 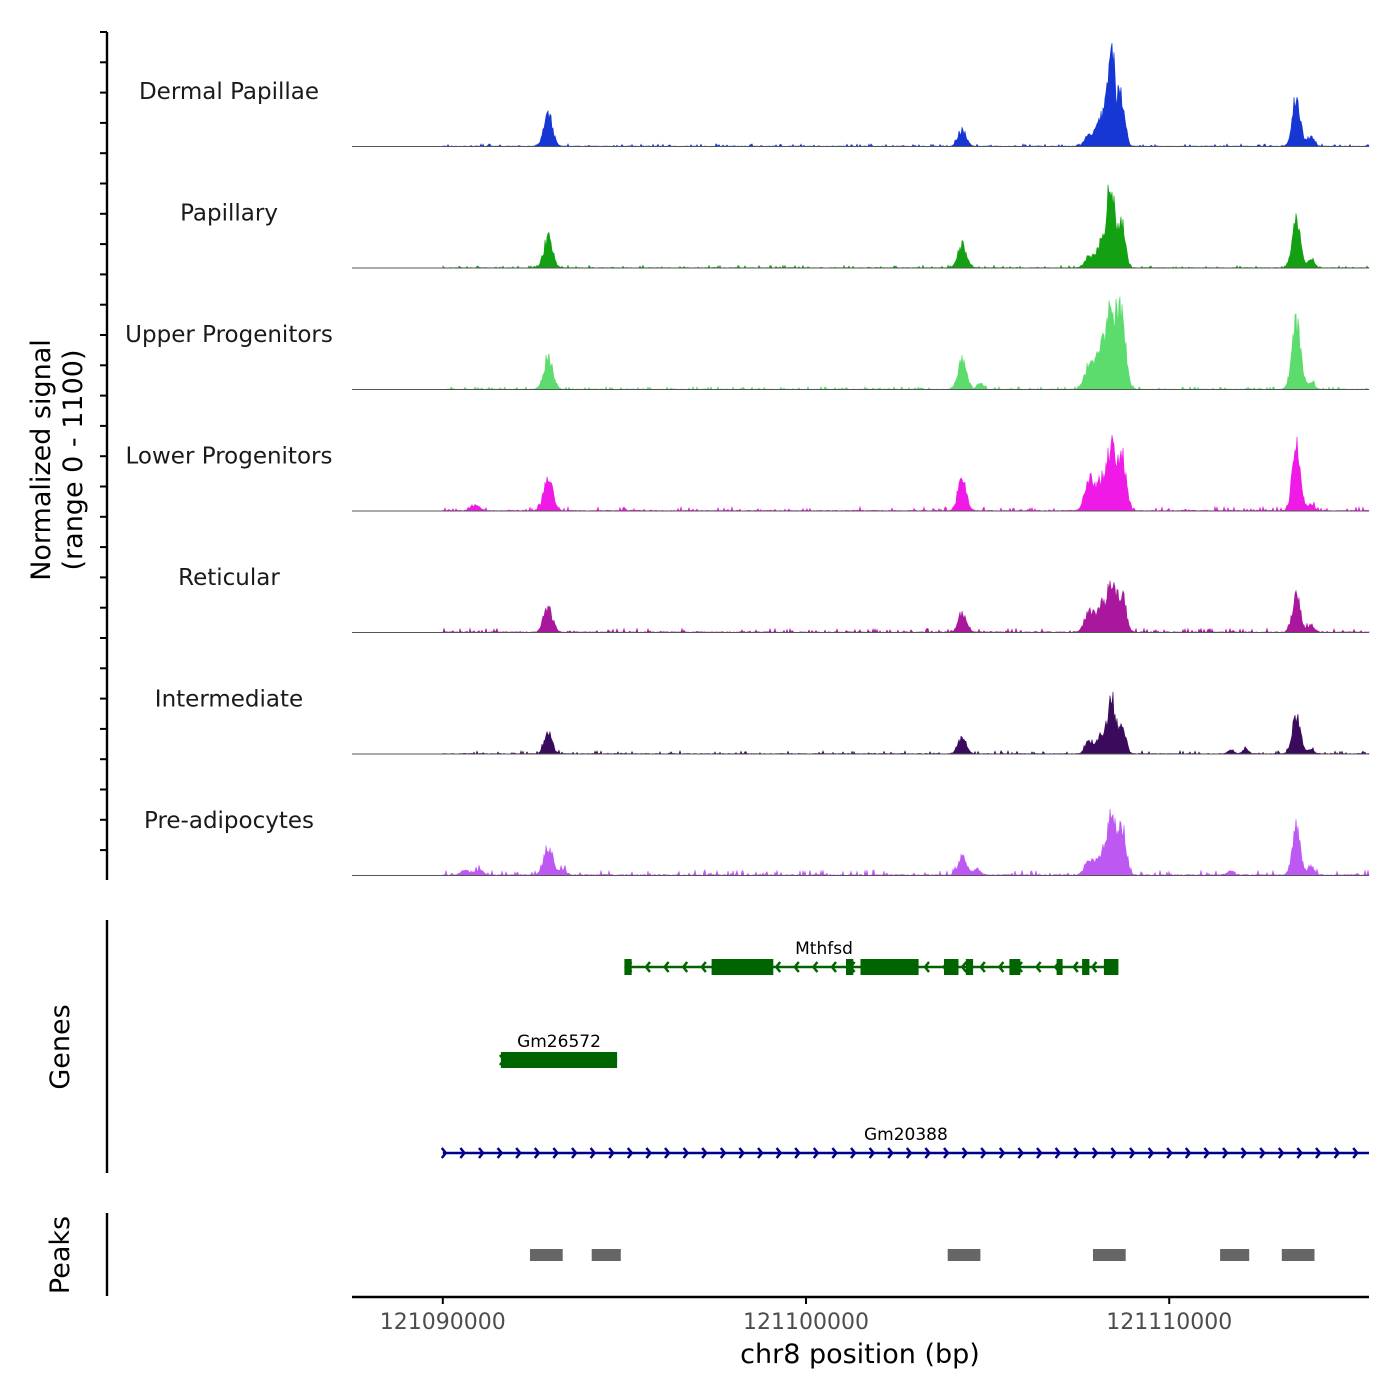 What do you see at coordinates (60, 1046) in the screenshot?
I see `genes-panel-label: Genes` at bounding box center [60, 1046].